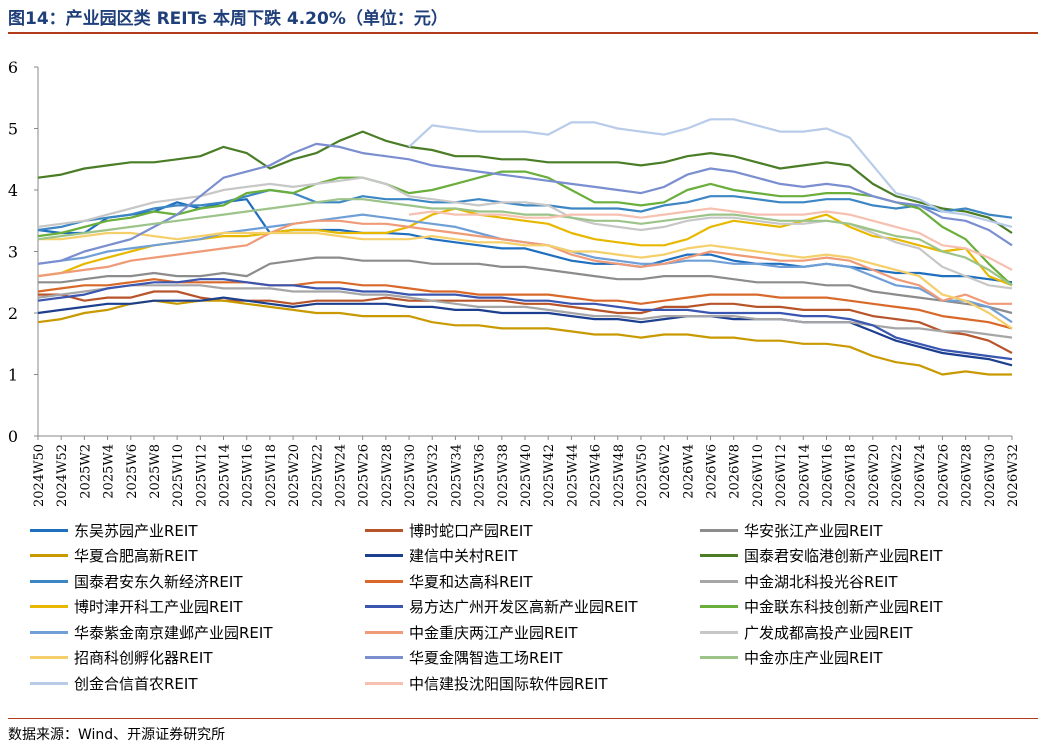 The width and height of the screenshot is (1046, 748). Describe the element at coordinates (503, 475) in the screenshot. I see `x-tick-label: 2025W38` at that location.